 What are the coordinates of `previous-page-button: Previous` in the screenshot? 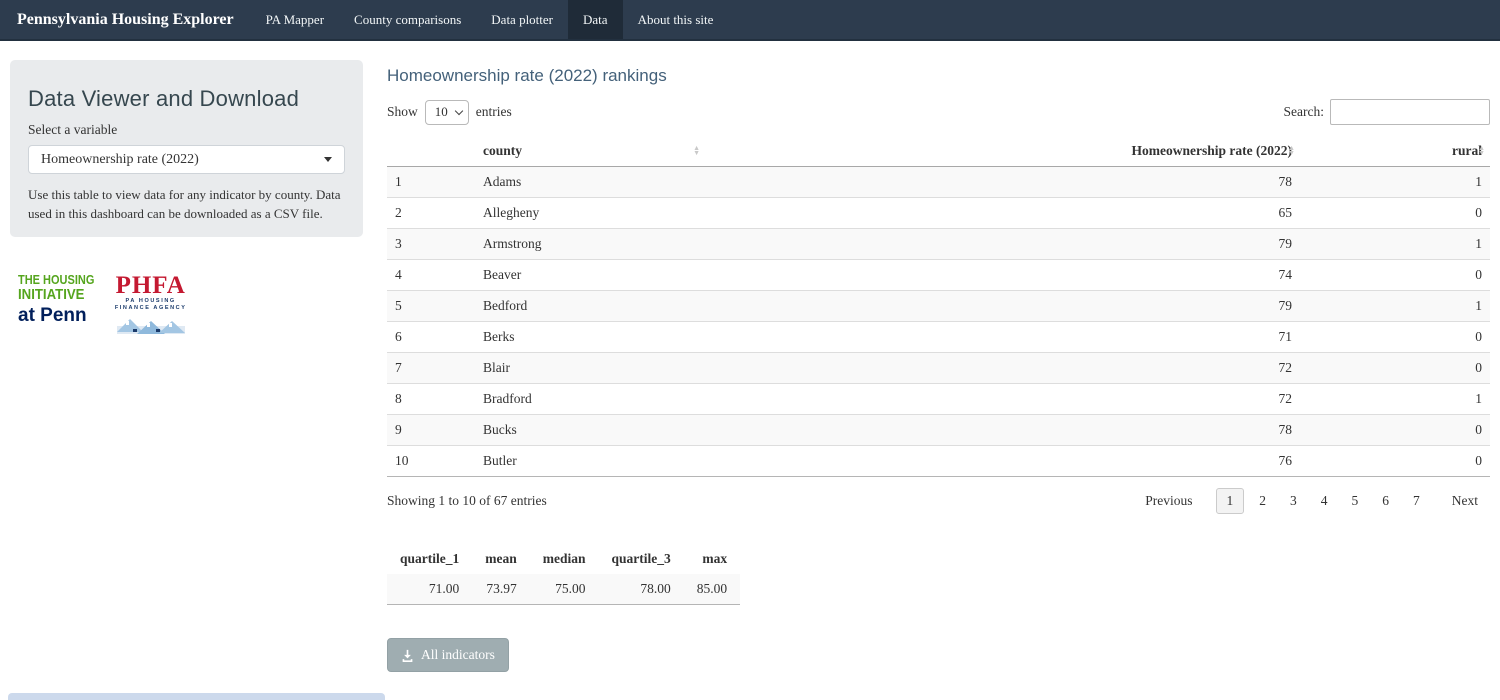 It's located at (1169, 500).